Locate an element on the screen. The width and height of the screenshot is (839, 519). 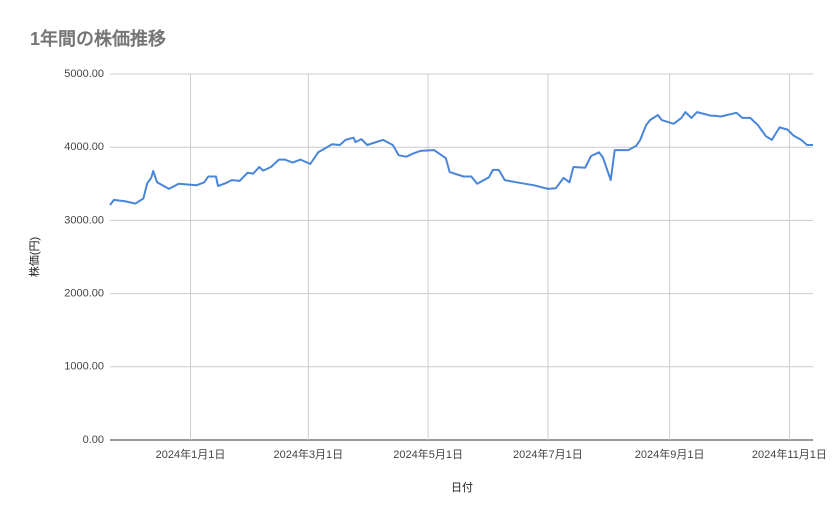
y-tick-label: 0.00 is located at coordinates (93, 440).